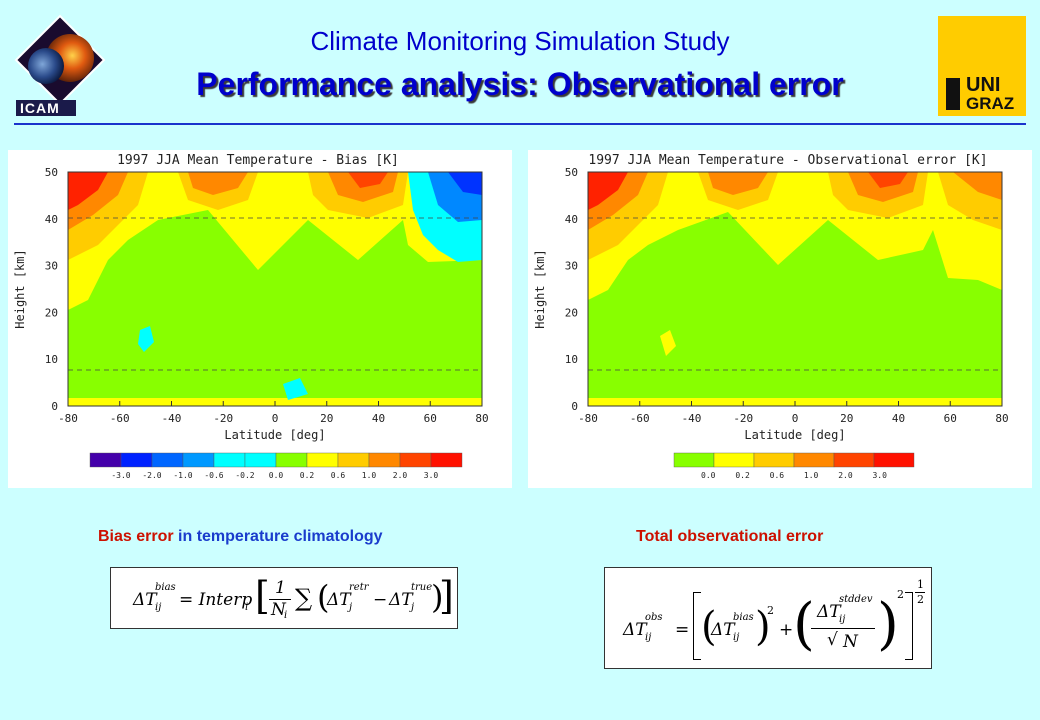 The width and height of the screenshot is (1040, 720). Describe the element at coordinates (763, 627) in the screenshot. I see `paren1-close: )` at that location.